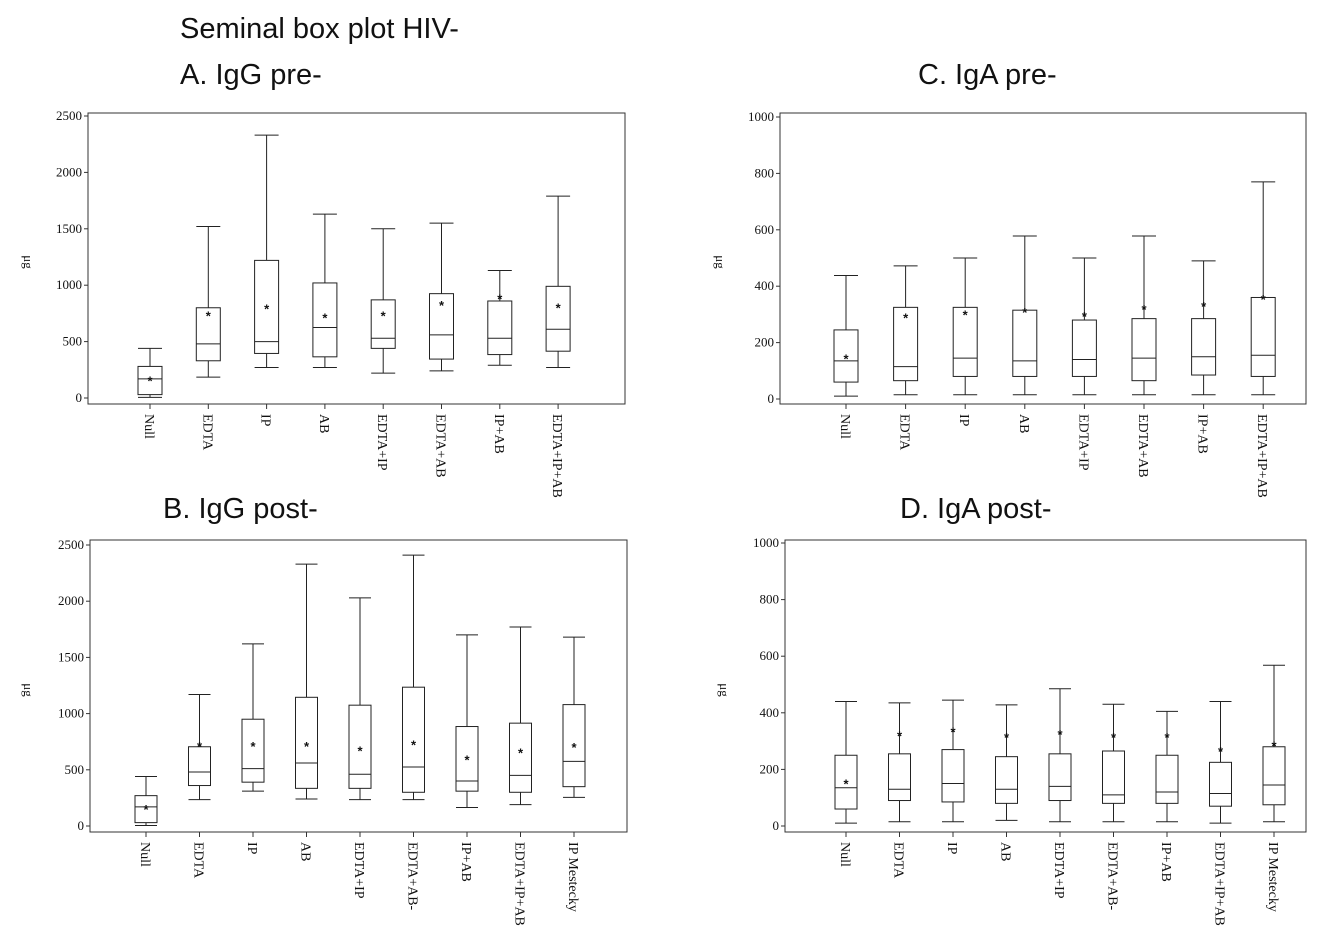 The width and height of the screenshot is (1324, 937). Describe the element at coordinates (240, 509) in the screenshot. I see `chart-title: B. IgG post-` at that location.